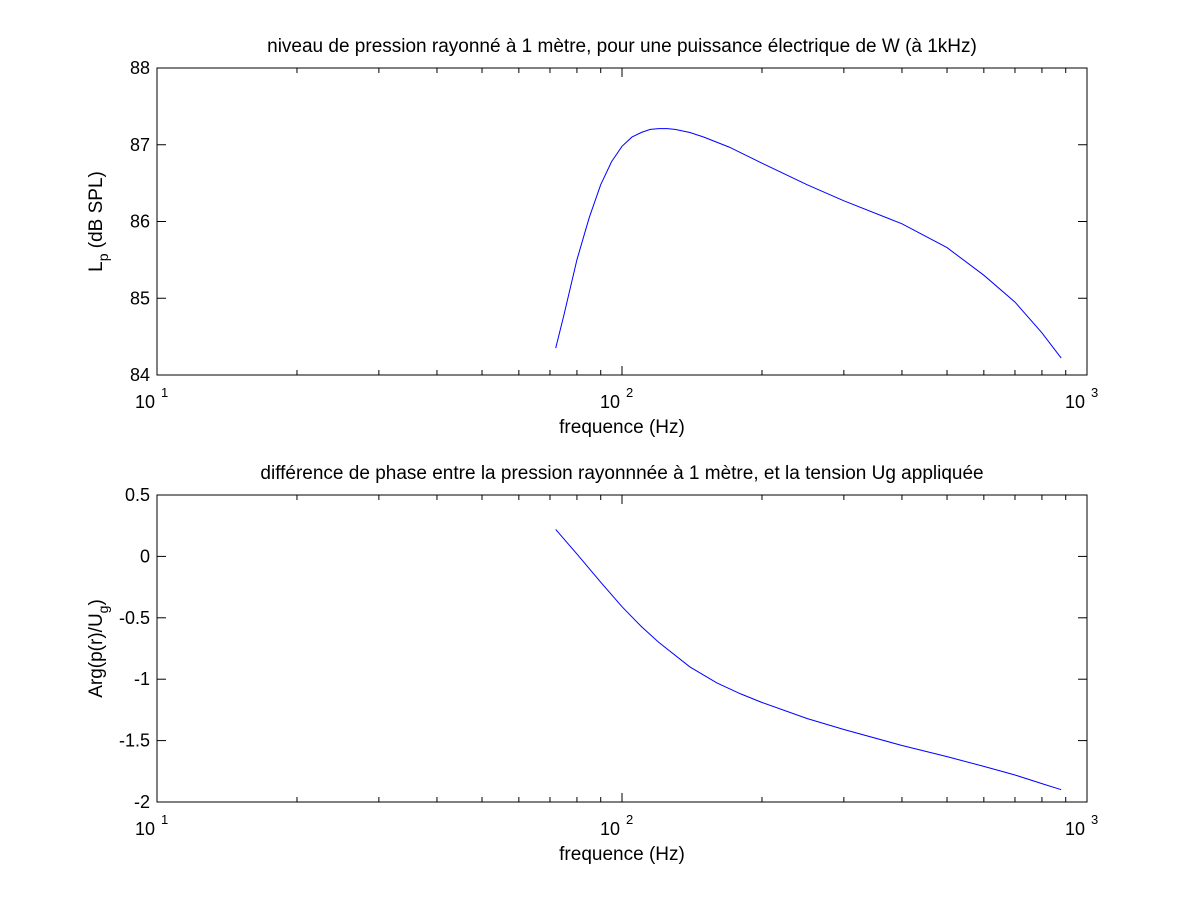  What do you see at coordinates (629, 392) in the screenshot?
I see `top-xtick-exponent: 2` at bounding box center [629, 392].